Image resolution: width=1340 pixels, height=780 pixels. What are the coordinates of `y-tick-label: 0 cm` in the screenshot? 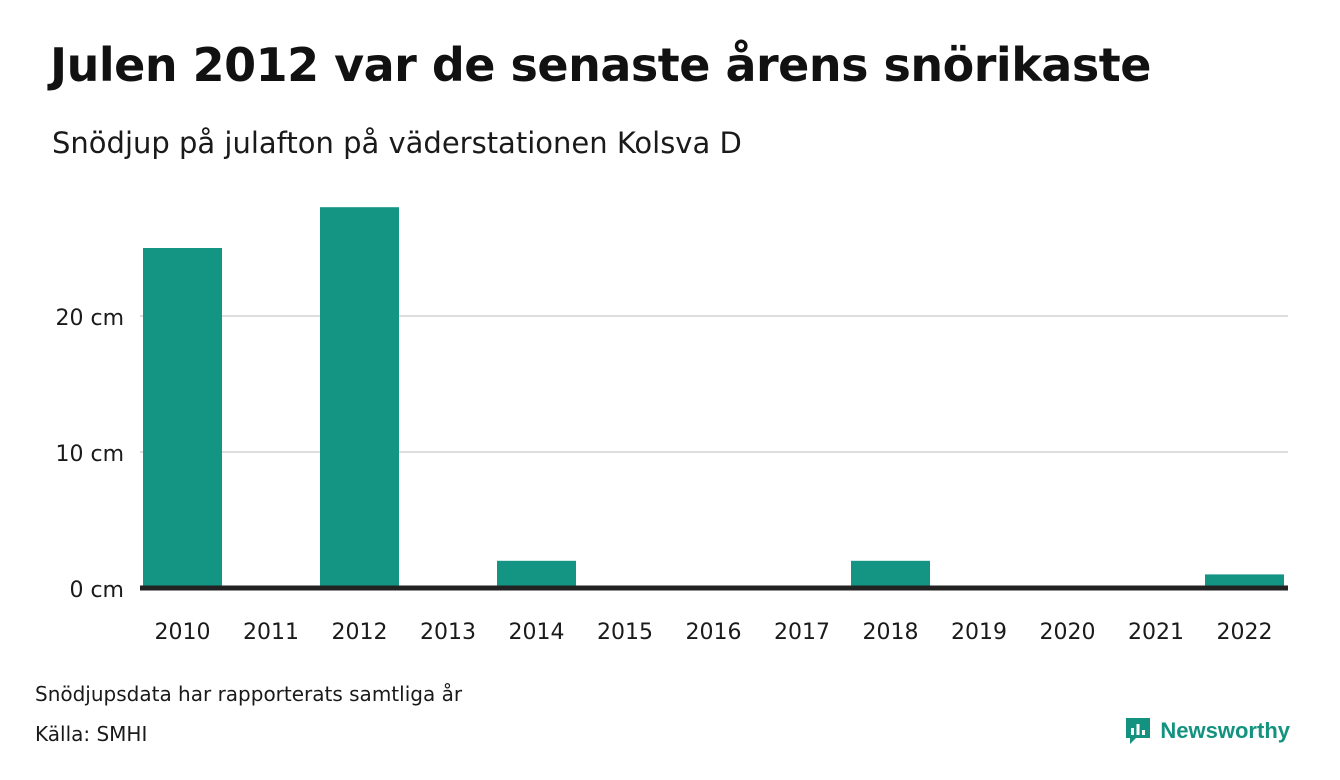 It's located at (96, 590).